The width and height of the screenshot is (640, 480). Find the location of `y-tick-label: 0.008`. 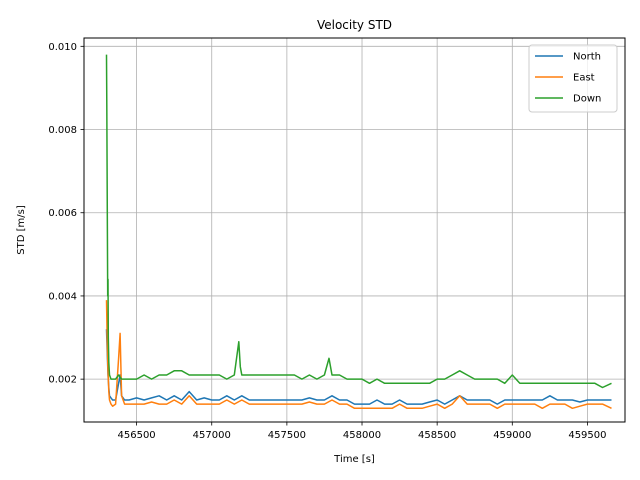

y-tick-label: 0.008 is located at coordinates (62, 130).